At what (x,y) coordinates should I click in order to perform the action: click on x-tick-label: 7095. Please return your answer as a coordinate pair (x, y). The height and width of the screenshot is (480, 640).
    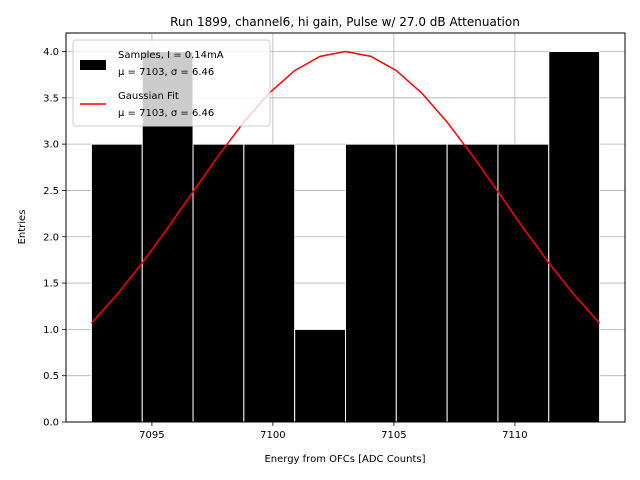
    Looking at the image, I should click on (151, 435).